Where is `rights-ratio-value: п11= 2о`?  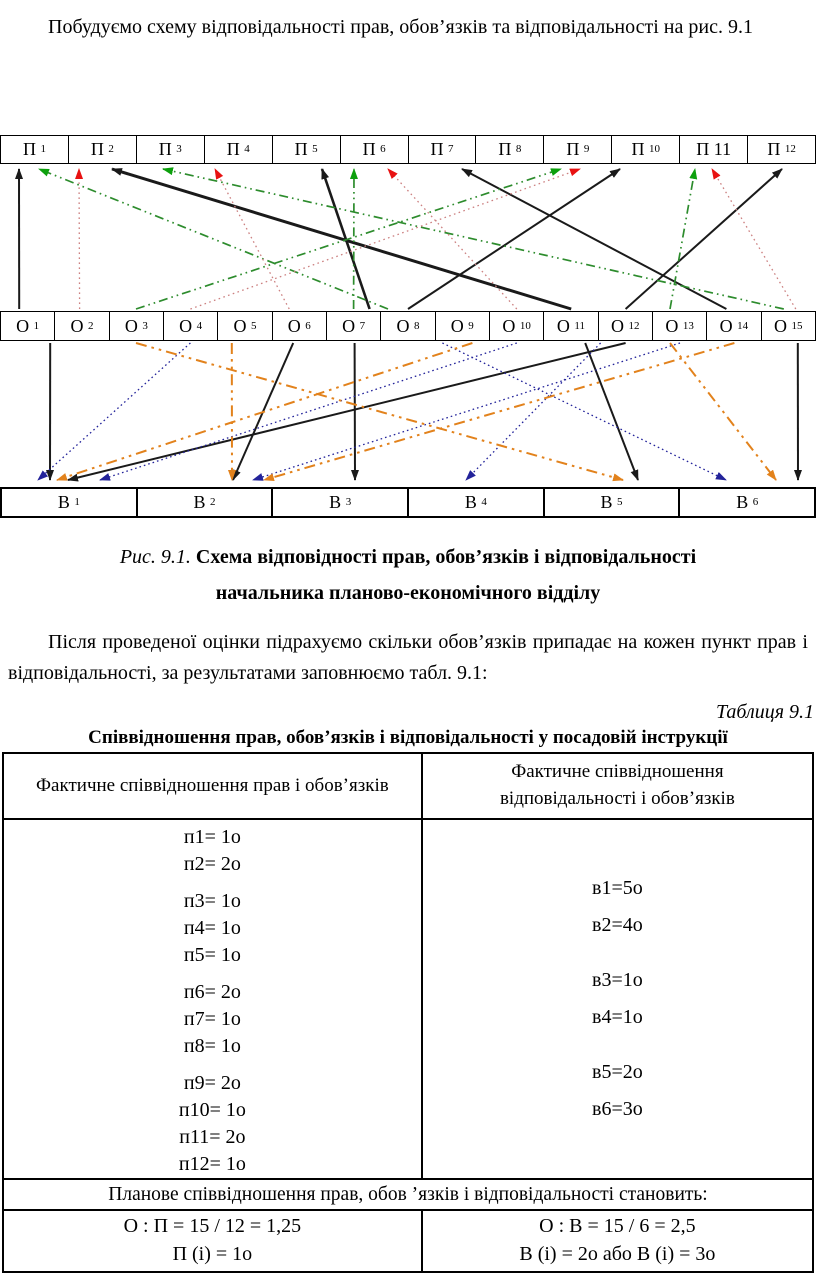
rights-ratio-value: п11= 2о is located at coordinates (212, 1137).